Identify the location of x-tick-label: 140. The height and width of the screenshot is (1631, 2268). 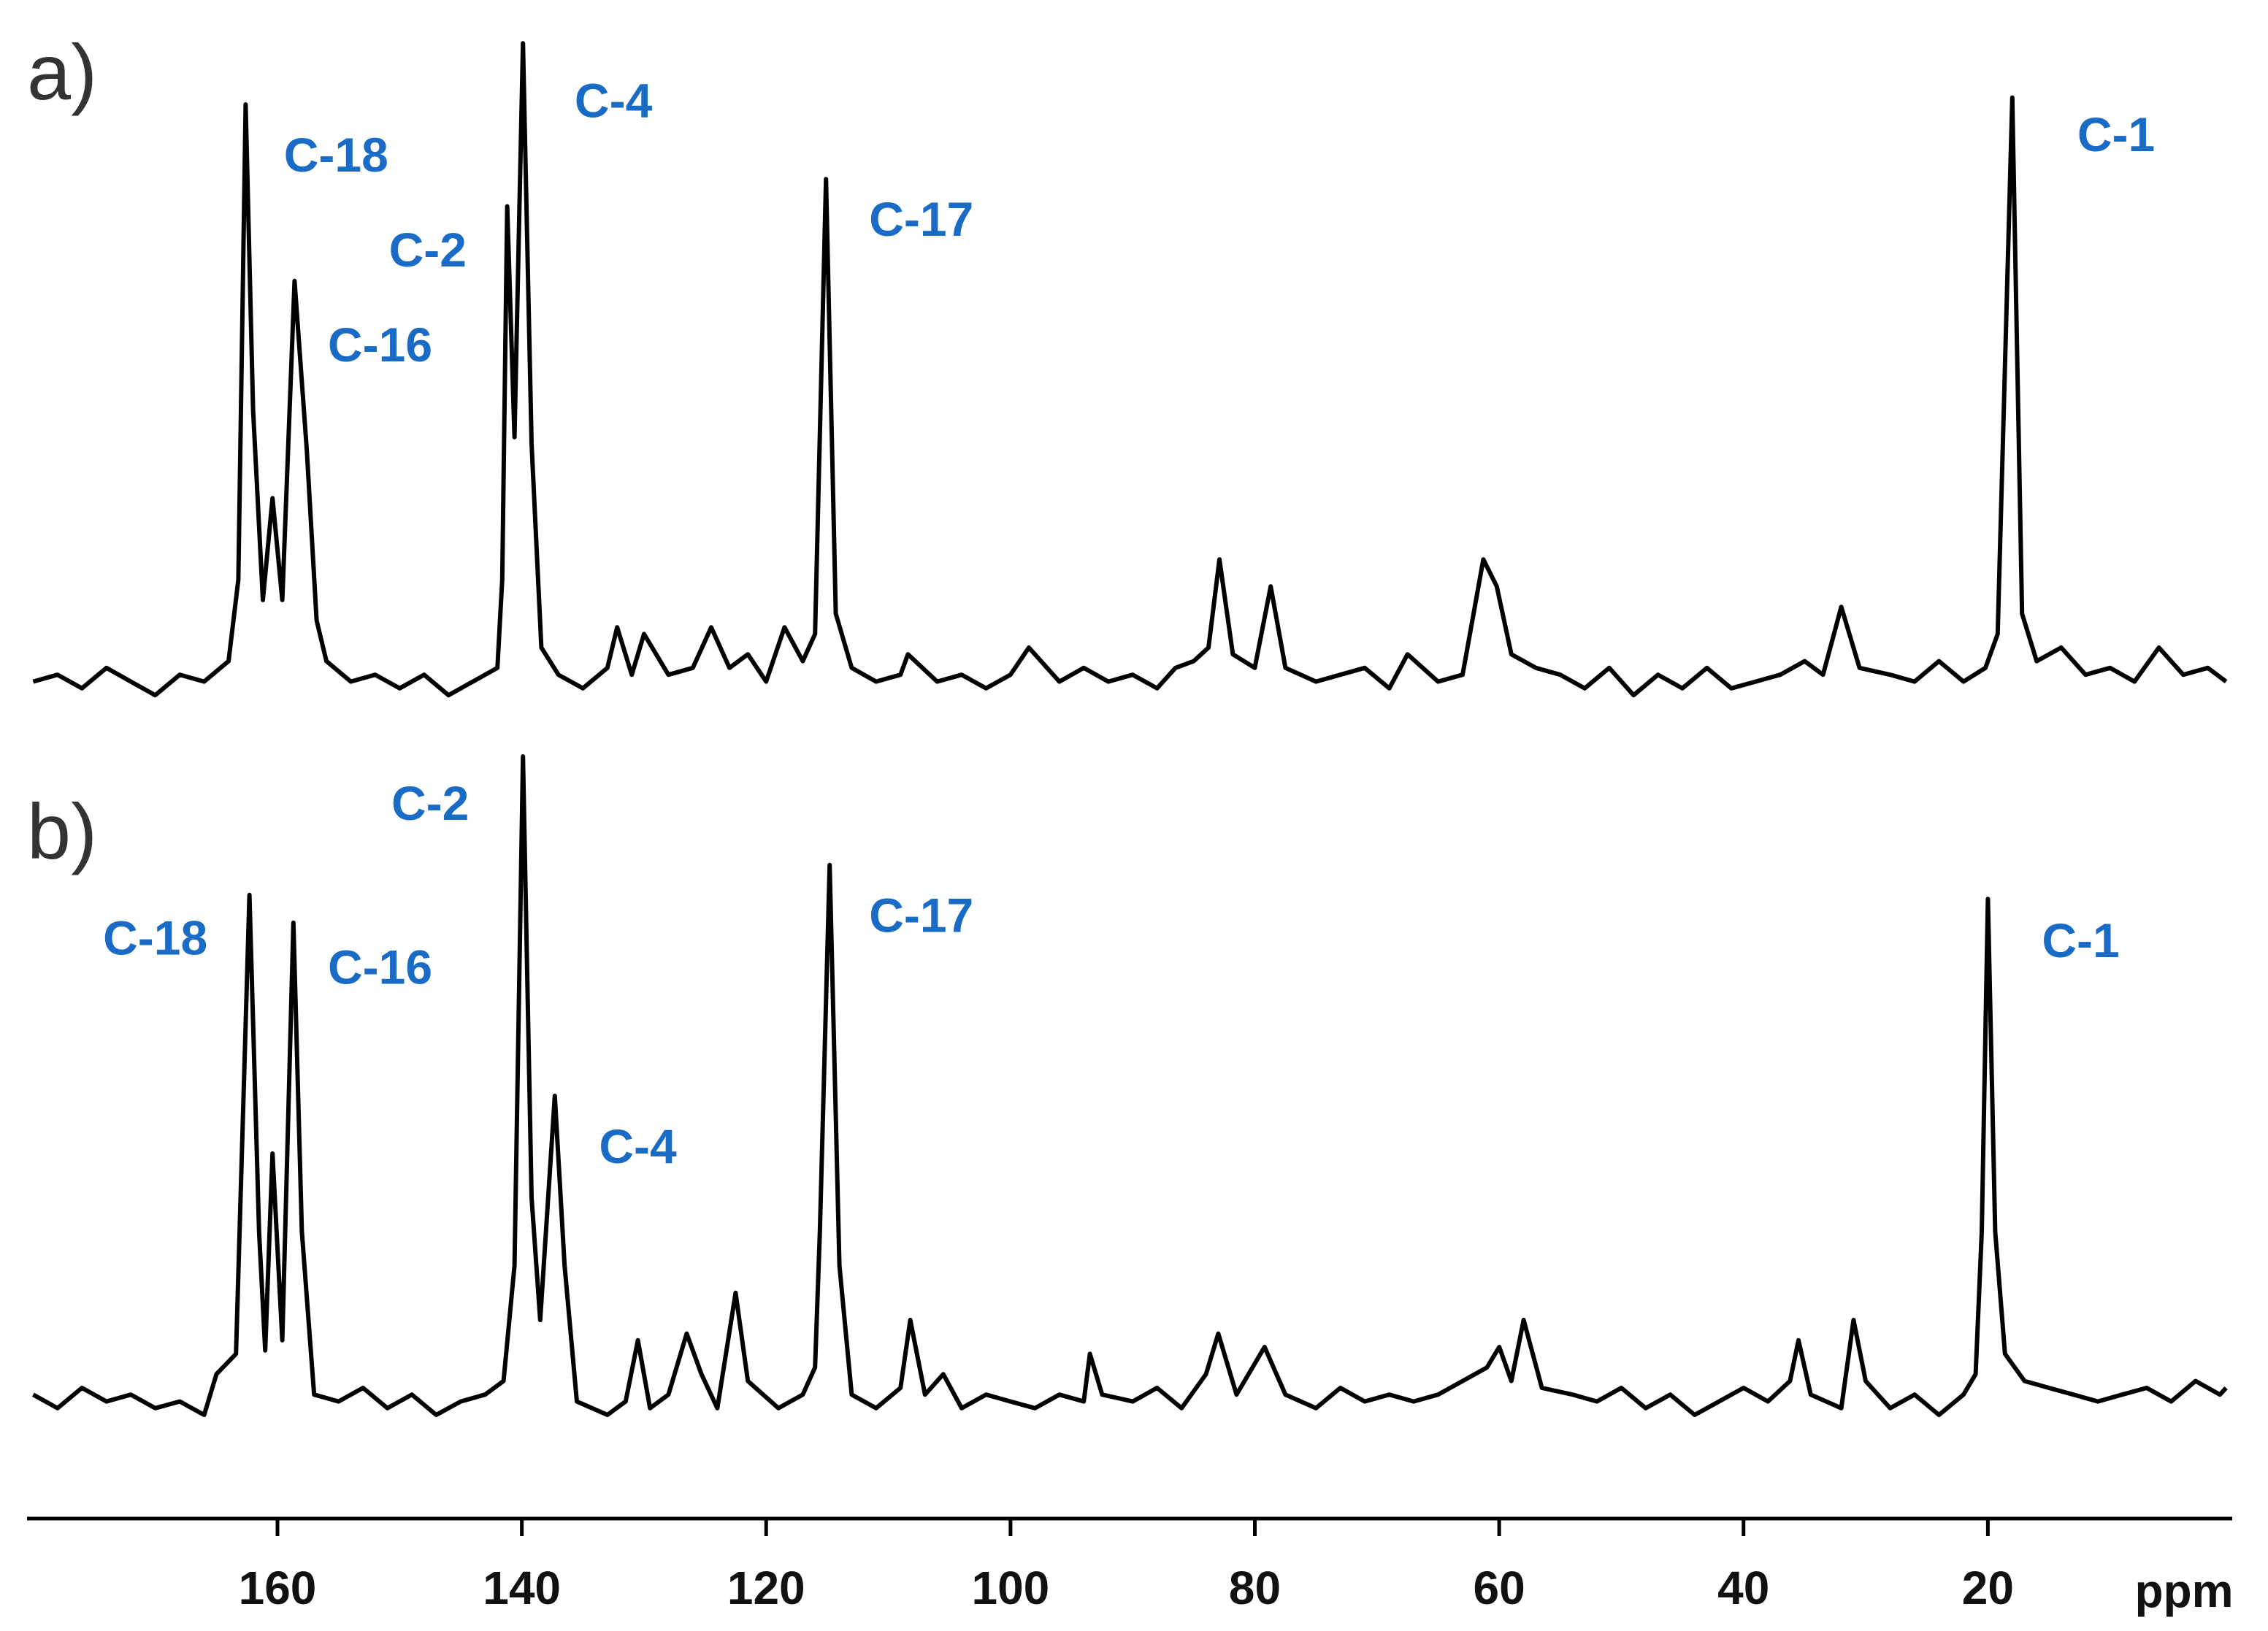
(522, 1588).